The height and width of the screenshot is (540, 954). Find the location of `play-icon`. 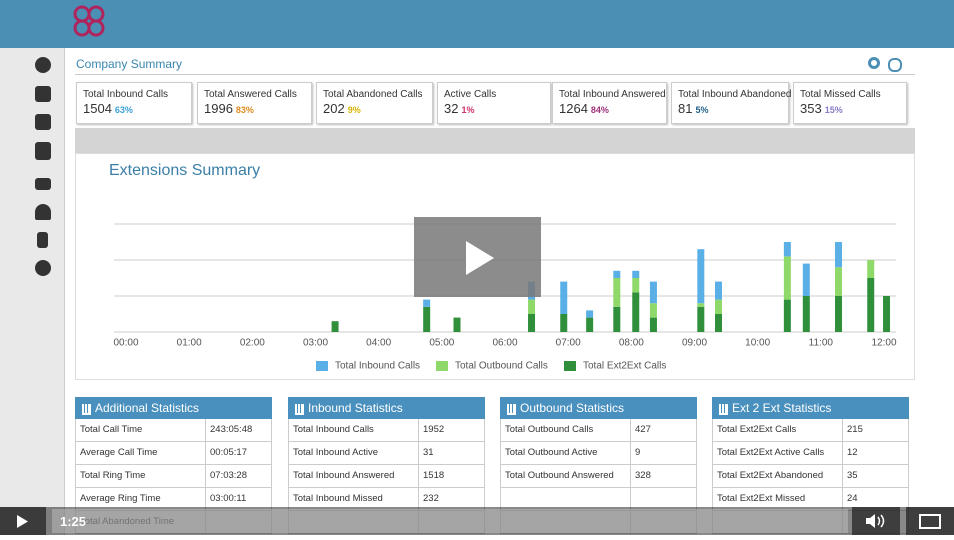

play-icon is located at coordinates (480, 258).